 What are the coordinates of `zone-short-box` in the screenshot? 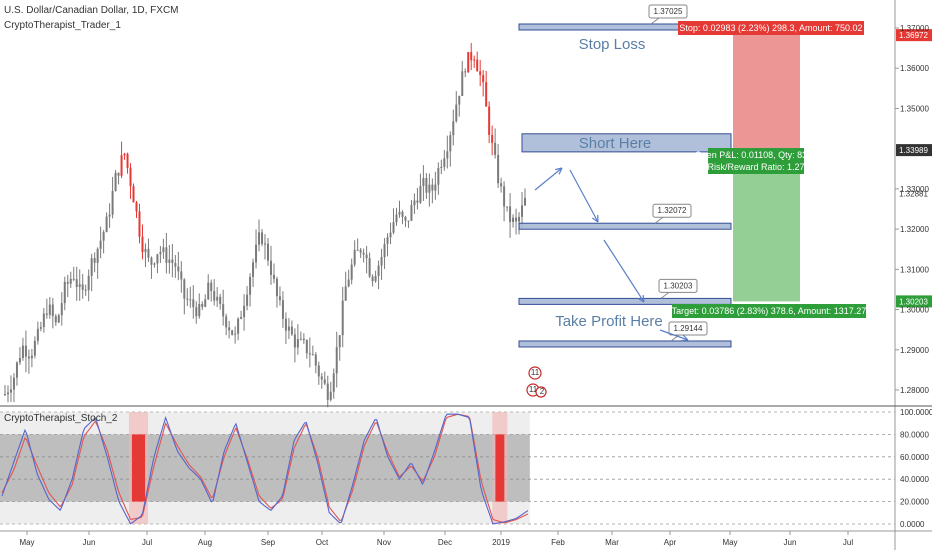 It's located at (626, 143).